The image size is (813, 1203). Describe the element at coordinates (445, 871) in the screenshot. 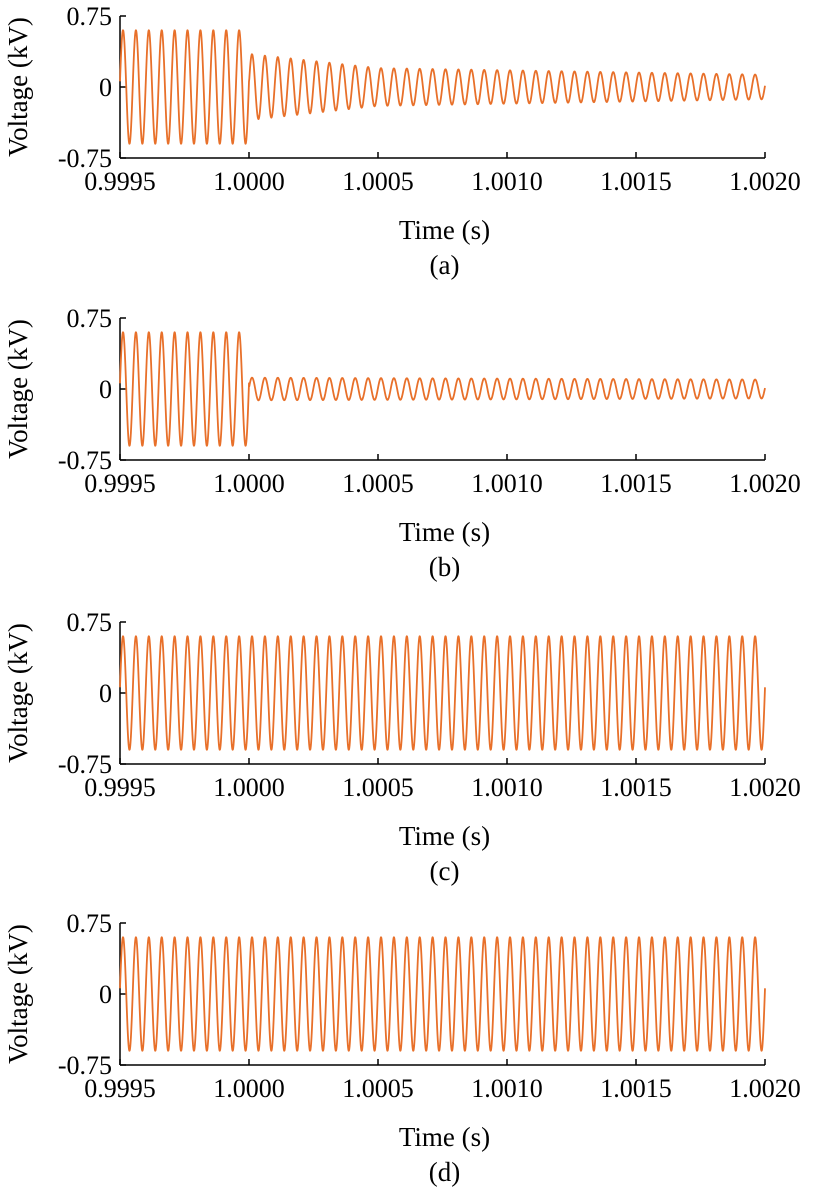

I see `panel-label: (c)` at that location.